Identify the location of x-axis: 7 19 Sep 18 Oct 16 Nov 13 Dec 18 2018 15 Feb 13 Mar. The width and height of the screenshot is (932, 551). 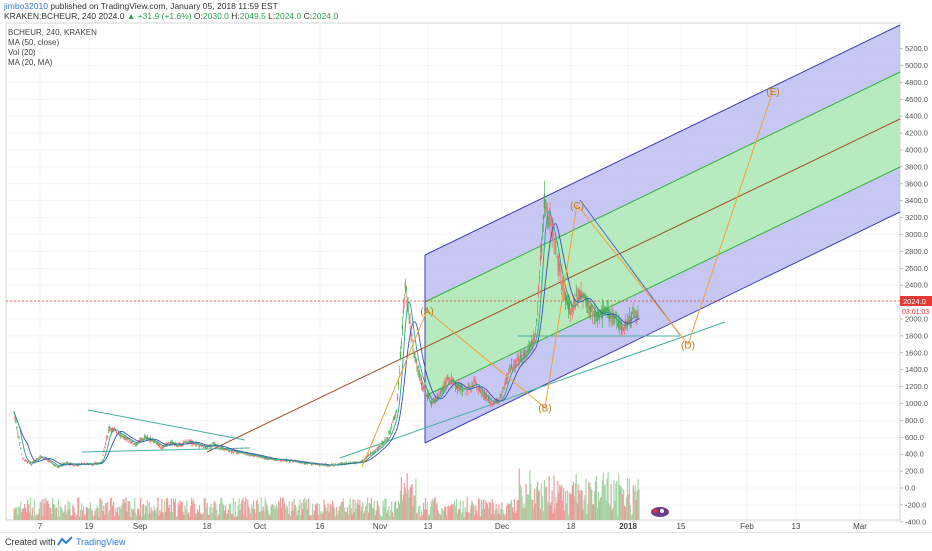
(452, 526).